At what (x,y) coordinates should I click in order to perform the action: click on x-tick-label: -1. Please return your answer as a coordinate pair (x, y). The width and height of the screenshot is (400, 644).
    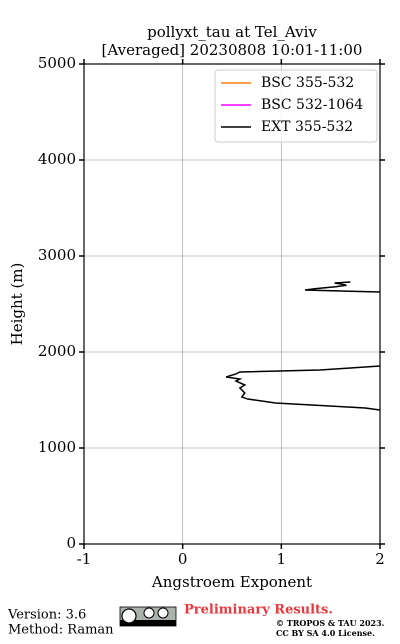
    Looking at the image, I should click on (84, 559).